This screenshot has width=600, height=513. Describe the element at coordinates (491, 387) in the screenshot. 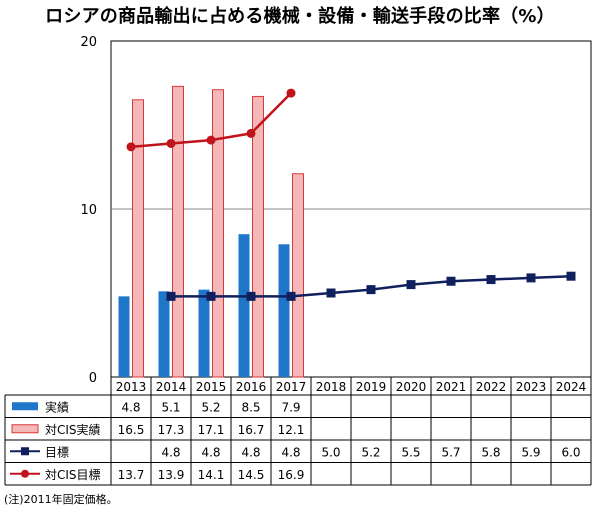

I see `x-tick-label: 2022` at that location.